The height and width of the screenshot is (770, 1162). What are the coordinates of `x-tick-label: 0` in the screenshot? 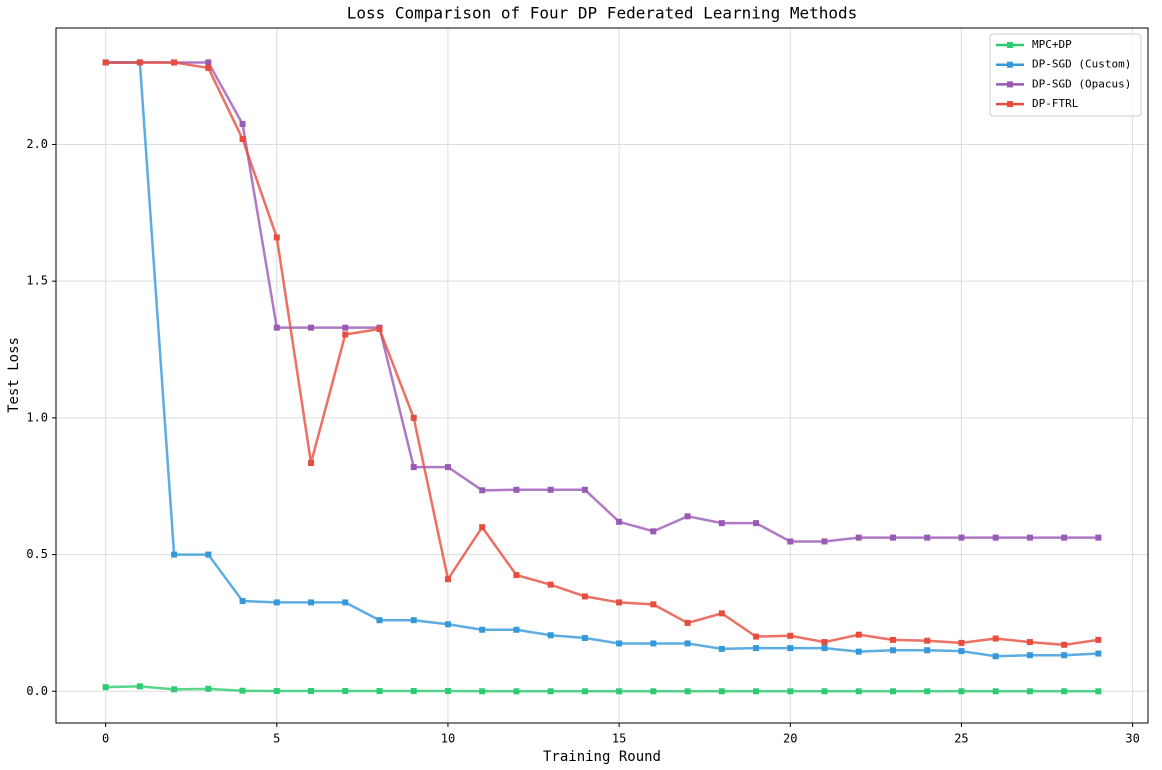 It's located at (105, 739).